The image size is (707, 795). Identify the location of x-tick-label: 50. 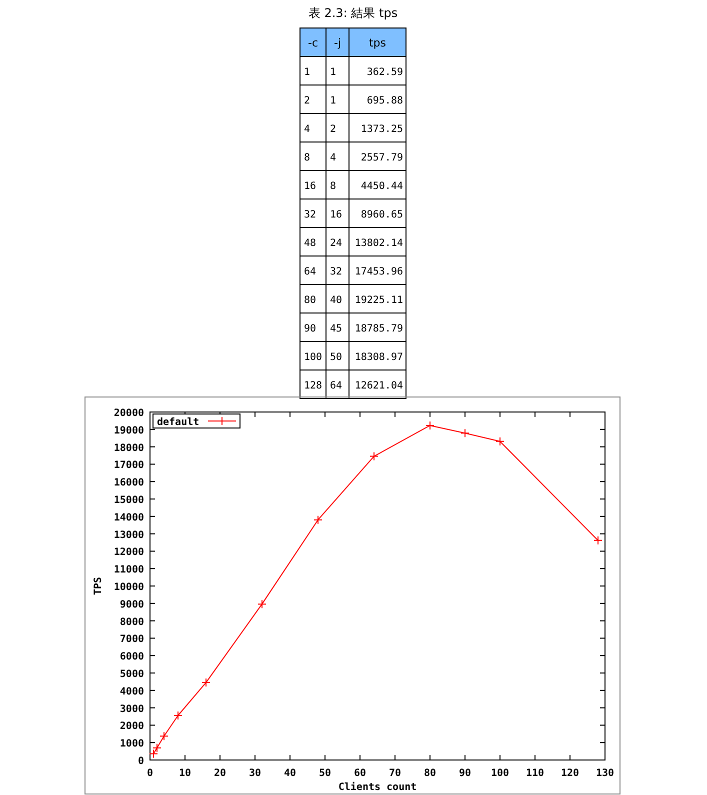
(325, 773).